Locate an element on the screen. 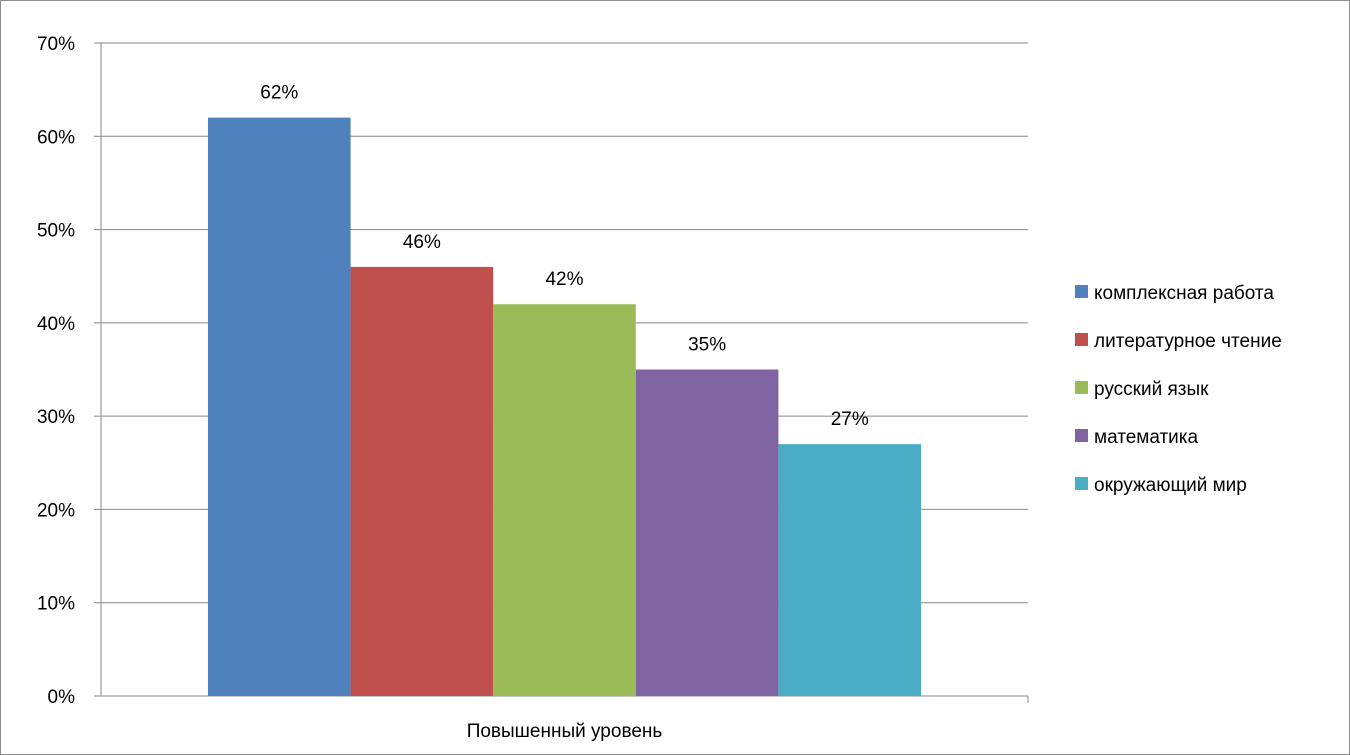 This screenshot has width=1350, height=755. legend-label: русский язык is located at coordinates (1151, 389).